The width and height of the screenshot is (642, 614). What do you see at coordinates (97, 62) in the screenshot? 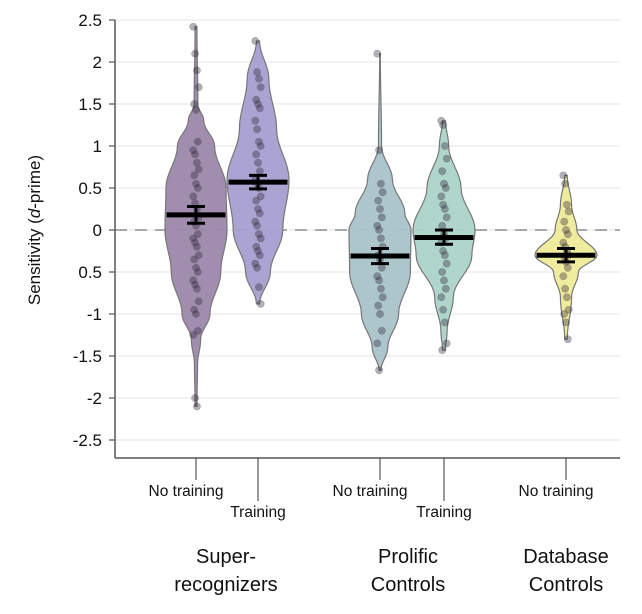
I see `y-tick-label: 2` at bounding box center [97, 62].